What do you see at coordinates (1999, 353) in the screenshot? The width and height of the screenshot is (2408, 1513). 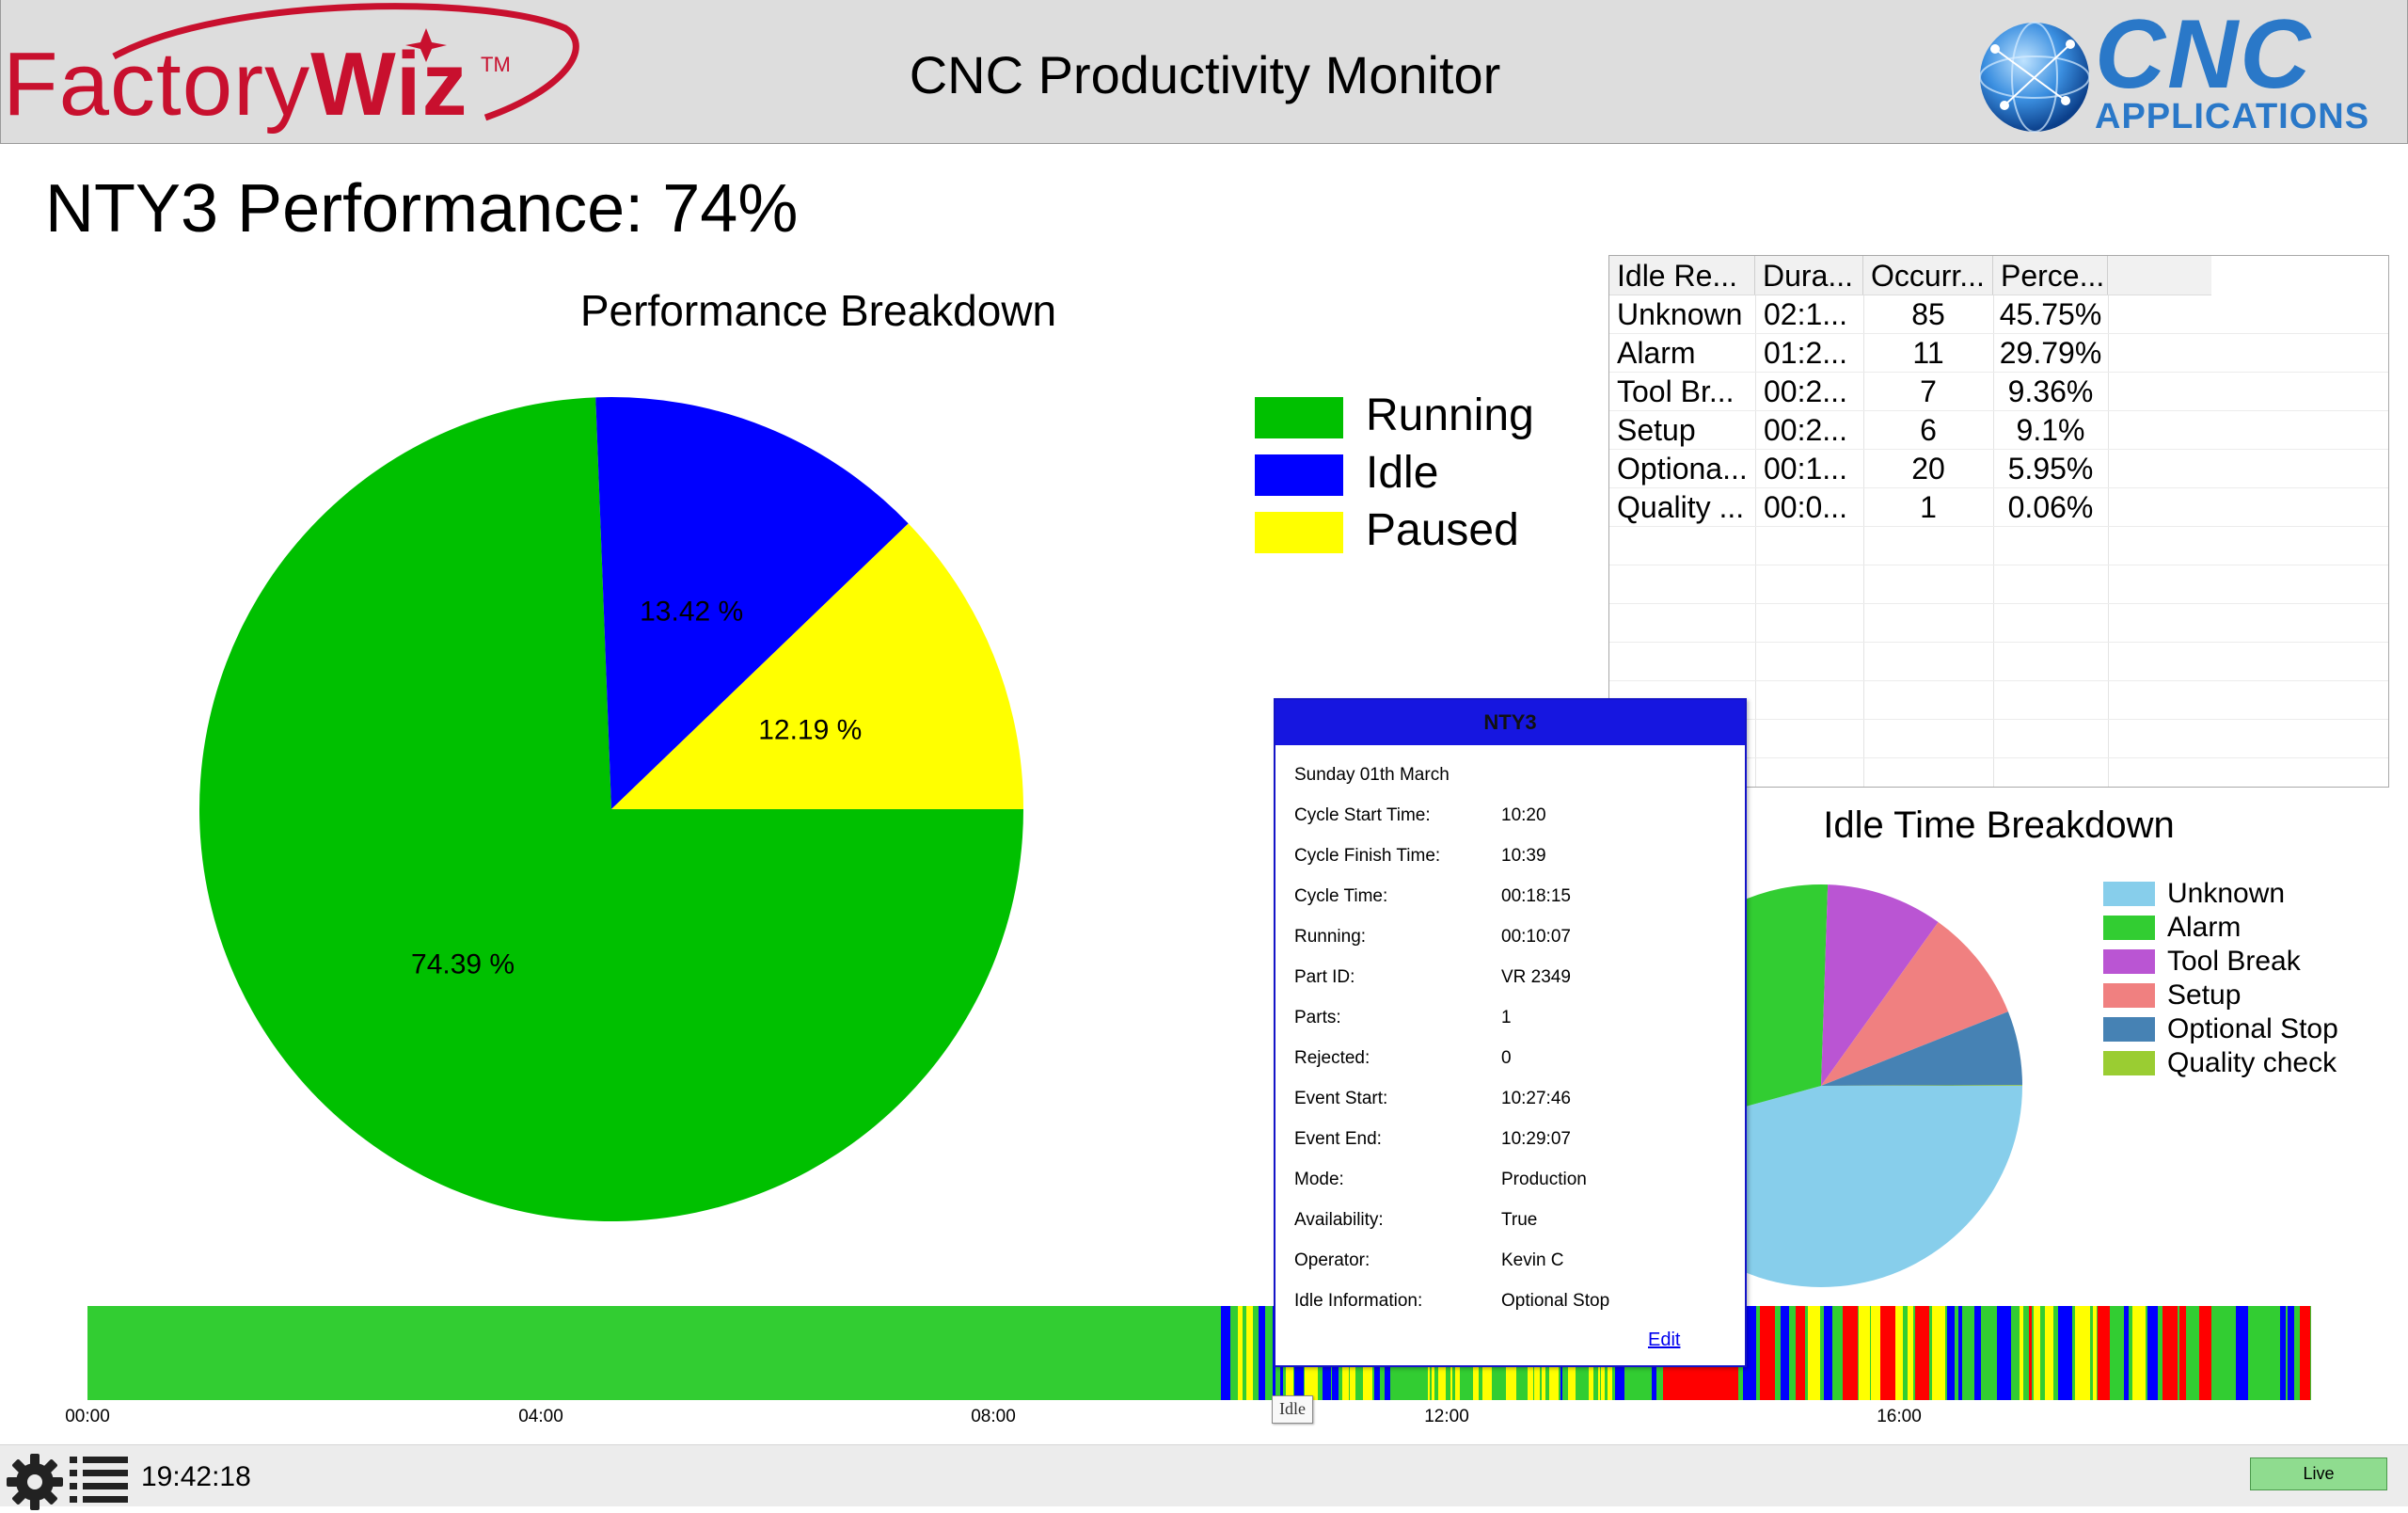 I see `table-row: Alarm 01:2... 11 29.79%` at bounding box center [1999, 353].